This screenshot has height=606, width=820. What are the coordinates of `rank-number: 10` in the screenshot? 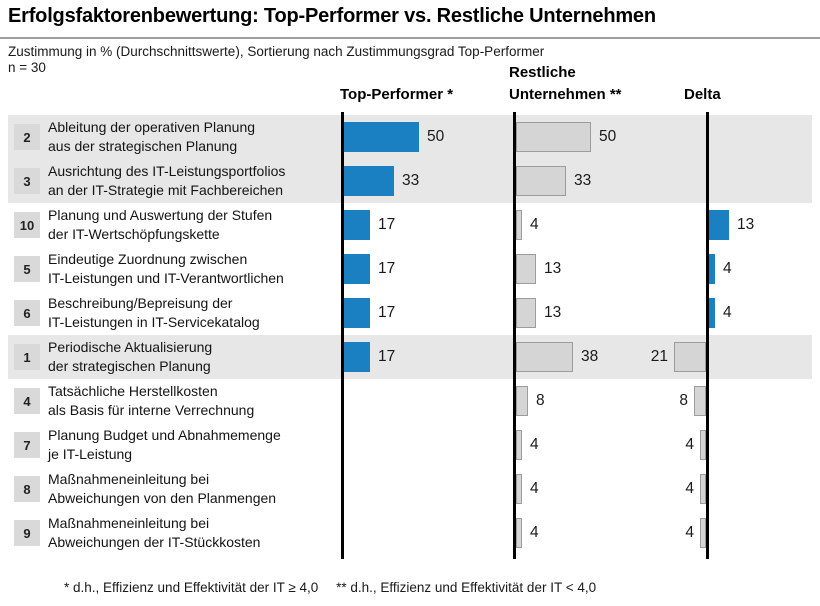 It's located at (27, 225).